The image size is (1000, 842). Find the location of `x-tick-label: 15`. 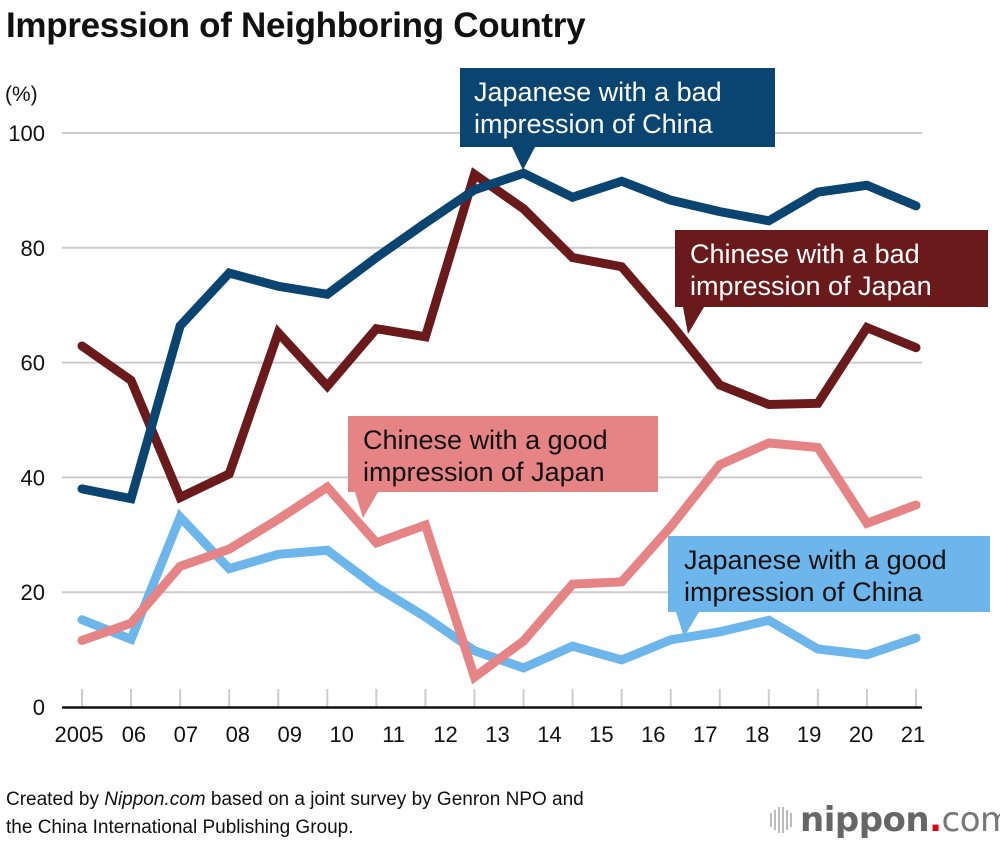

x-tick-label: 15 is located at coordinates (601, 734).